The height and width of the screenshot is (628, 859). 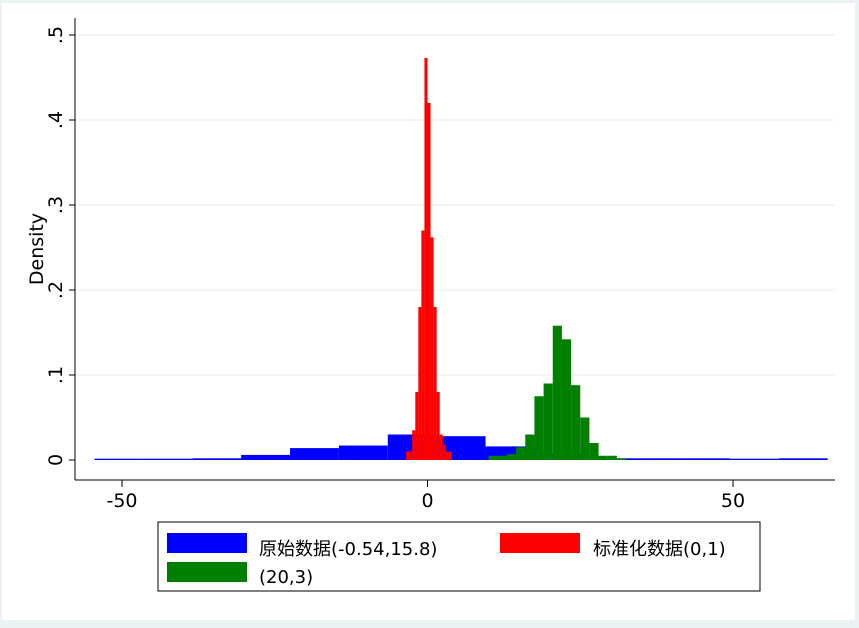 What do you see at coordinates (427, 501) in the screenshot?
I see `x-tick-label: 0` at bounding box center [427, 501].